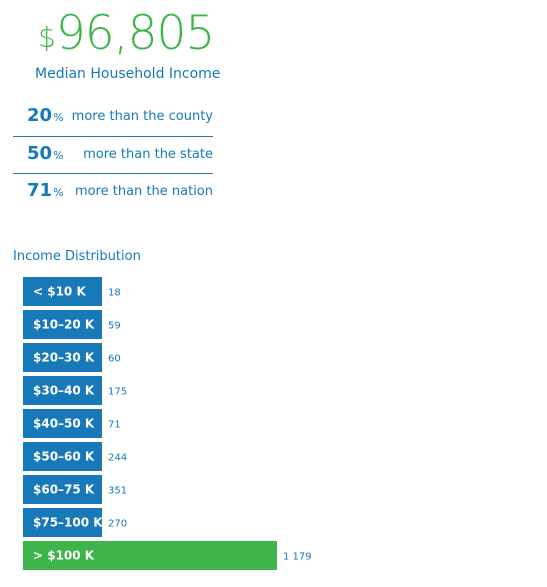  I want to click on bar-value-label: 60, so click(114, 359).